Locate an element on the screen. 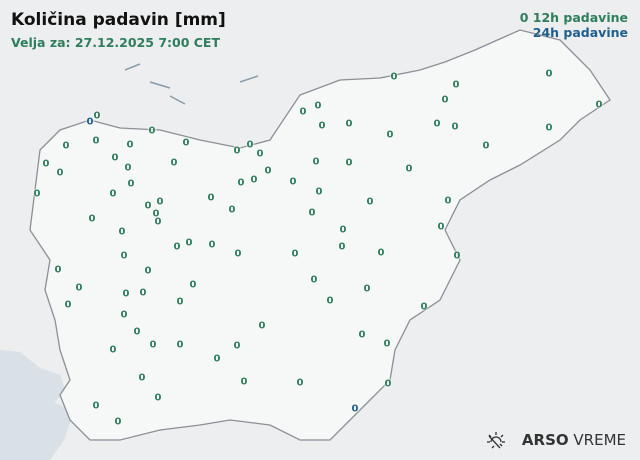  arso-logo: ARSO VREME is located at coordinates (556, 440).